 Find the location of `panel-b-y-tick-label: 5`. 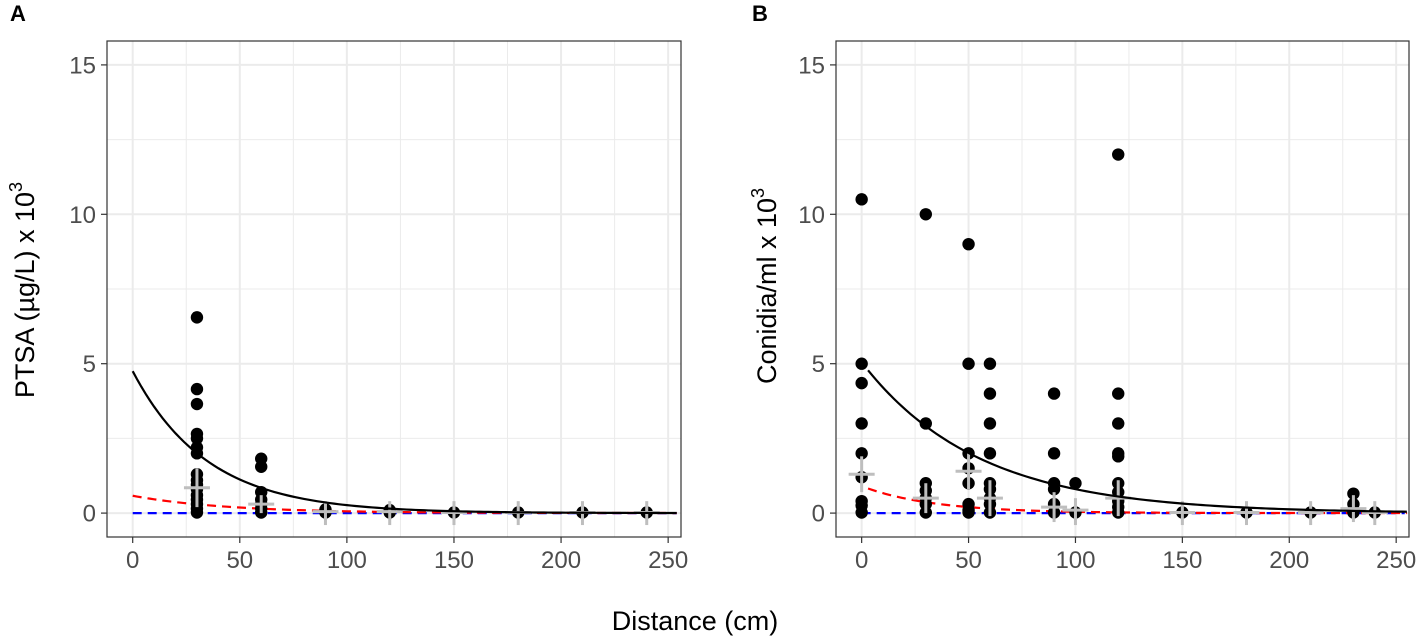

panel-b-y-tick-label: 5 is located at coordinates (818, 364).